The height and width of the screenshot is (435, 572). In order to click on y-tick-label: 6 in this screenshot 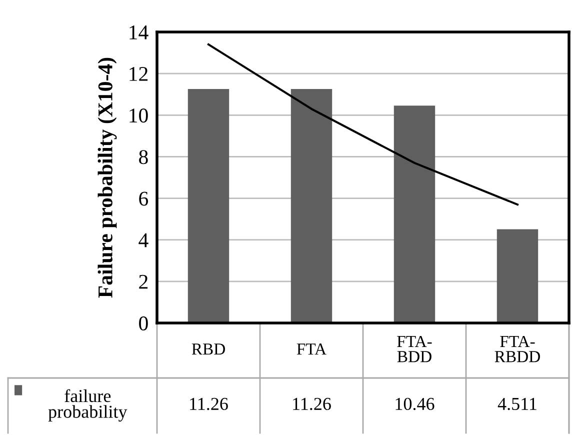, I will do `click(143, 199)`.